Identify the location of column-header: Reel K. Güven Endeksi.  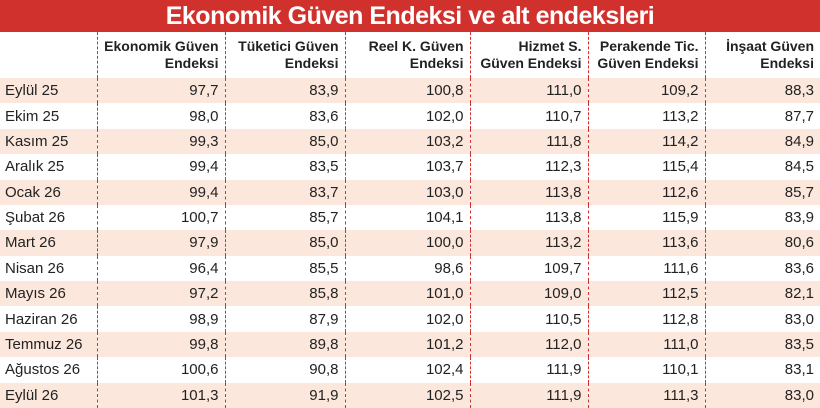
(408, 55).